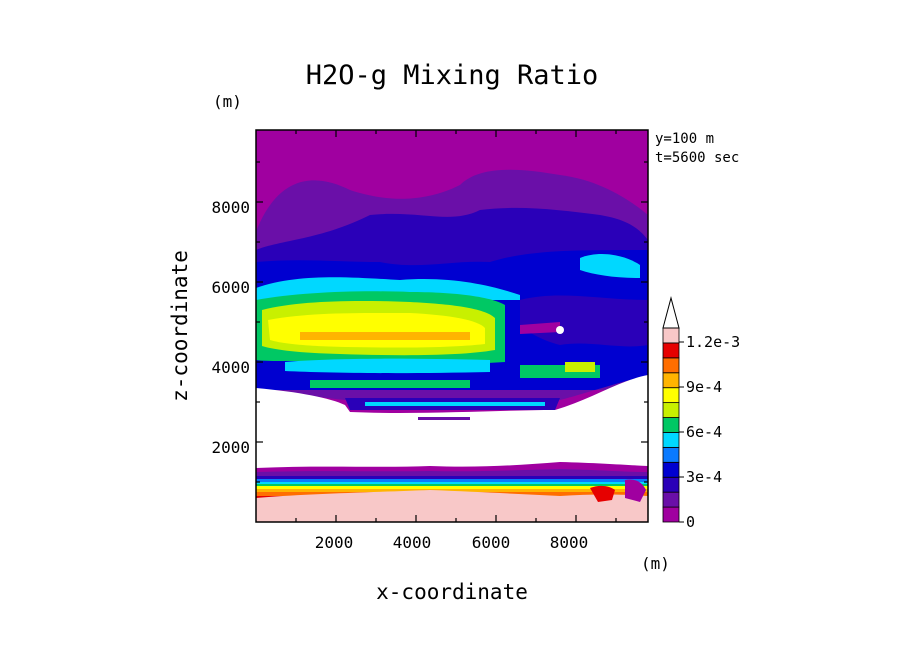 The width and height of the screenshot is (904, 654). Describe the element at coordinates (230, 207) in the screenshot. I see `y-tick-label: 8000` at that location.